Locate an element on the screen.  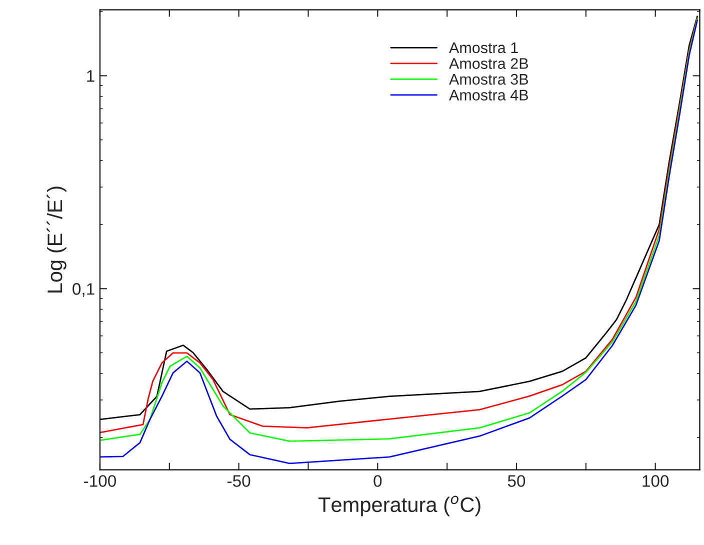
x-tick-label: 50 is located at coordinates (517, 481).